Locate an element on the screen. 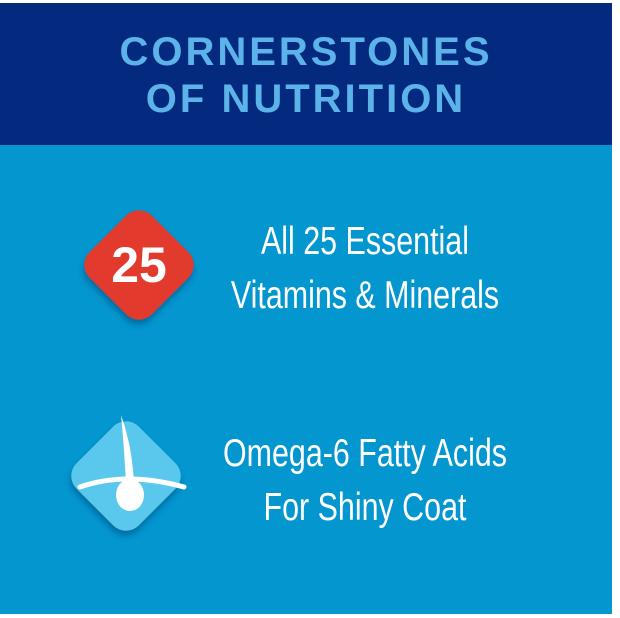 The image size is (620, 618). feature-omega-6: Omega-6 Fatty Acids For Shiny Coat is located at coordinates (365, 481).